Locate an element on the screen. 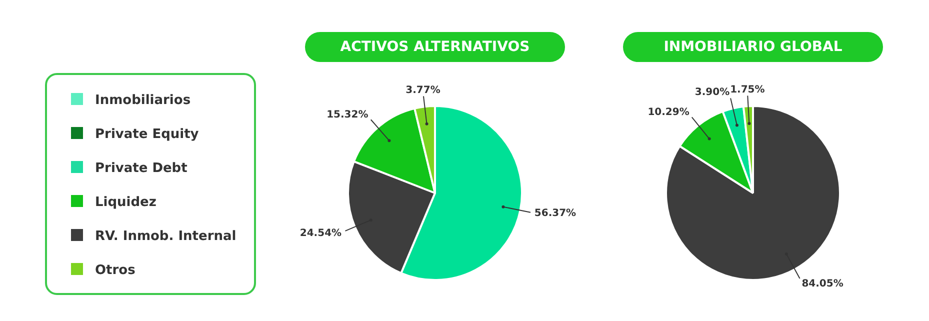 The height and width of the screenshot is (321, 929). category-label: Otros is located at coordinates (115, 270).